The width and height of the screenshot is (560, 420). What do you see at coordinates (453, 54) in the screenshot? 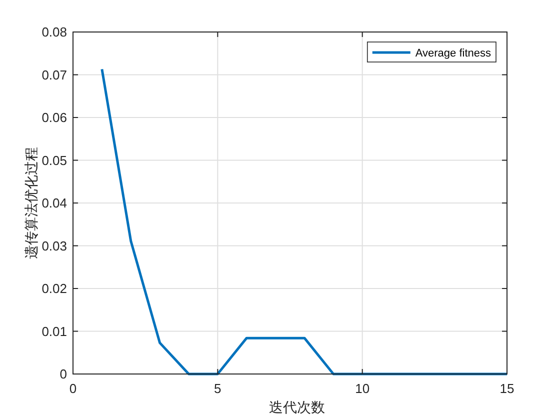
I see `legend-label: Average fitness` at bounding box center [453, 54].